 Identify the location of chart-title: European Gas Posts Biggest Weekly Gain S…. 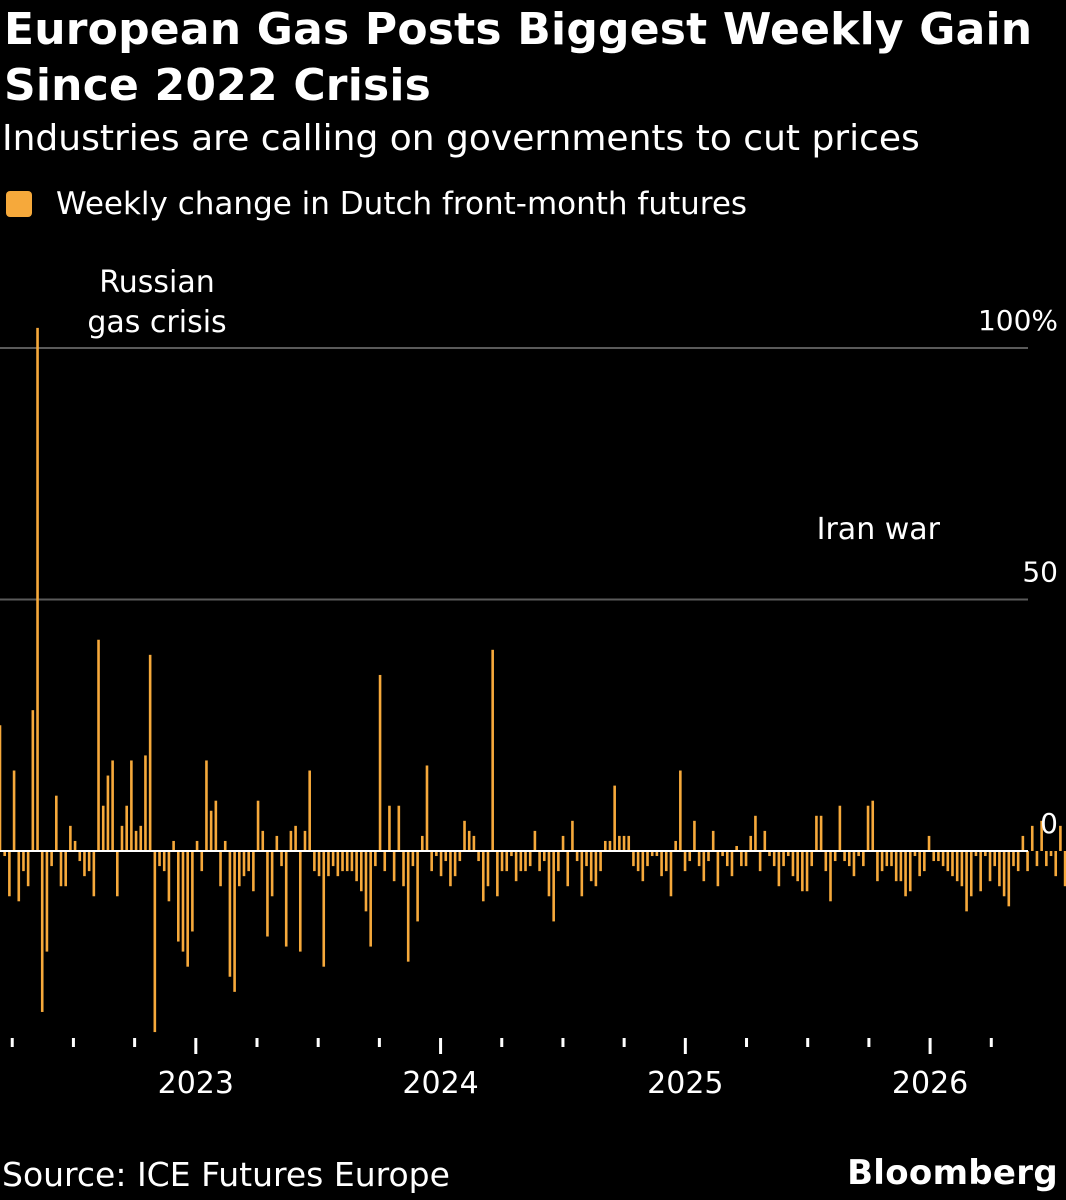
(518, 57).